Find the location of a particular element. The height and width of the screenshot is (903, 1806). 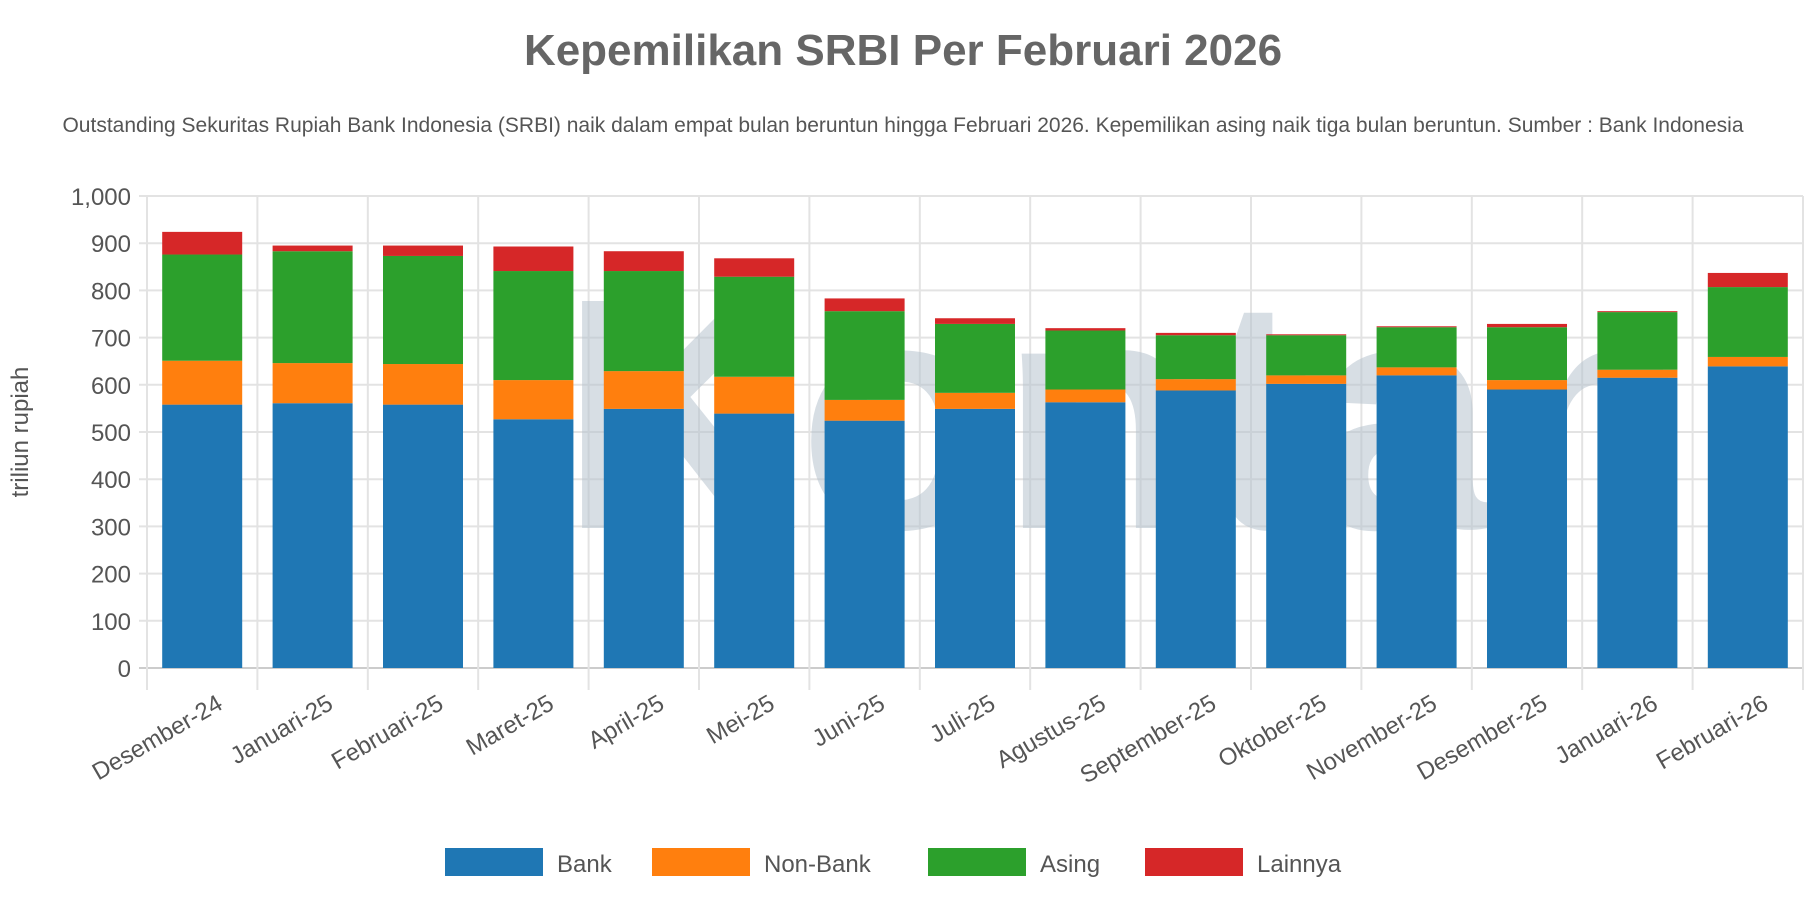

y-tick-label: 700 is located at coordinates (111, 339).